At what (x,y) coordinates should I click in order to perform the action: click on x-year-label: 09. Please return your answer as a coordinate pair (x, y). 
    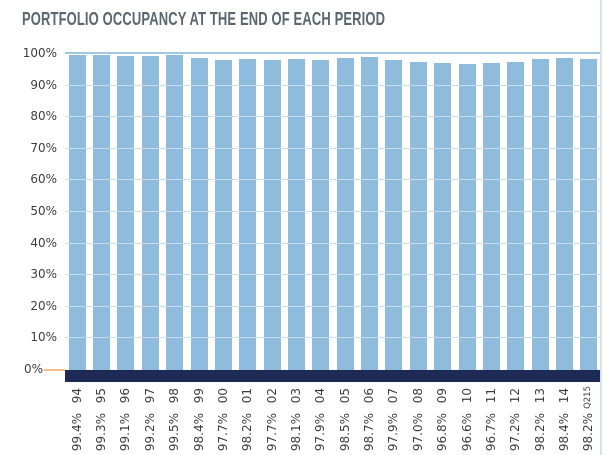
    Looking at the image, I should click on (442, 396).